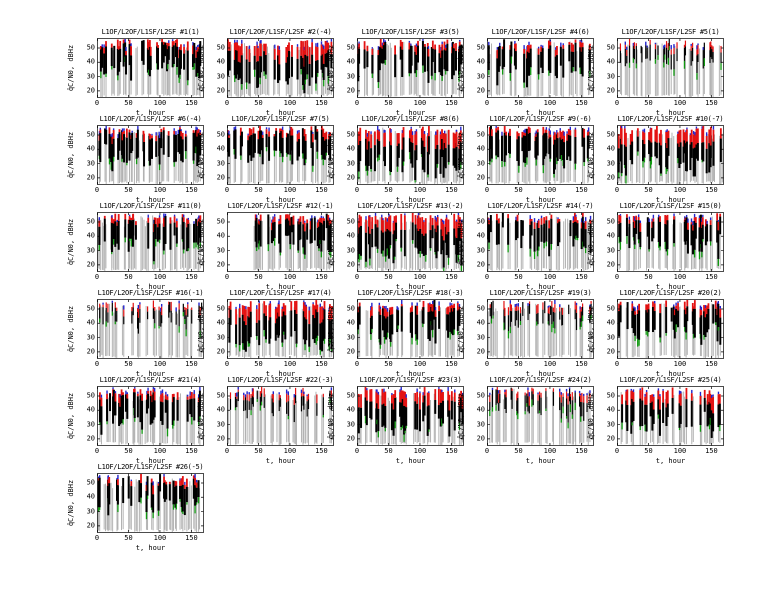  I want to click on subplot-title: L1OF/L2OF/L1SF/L2SF #24(2), so click(540, 380).